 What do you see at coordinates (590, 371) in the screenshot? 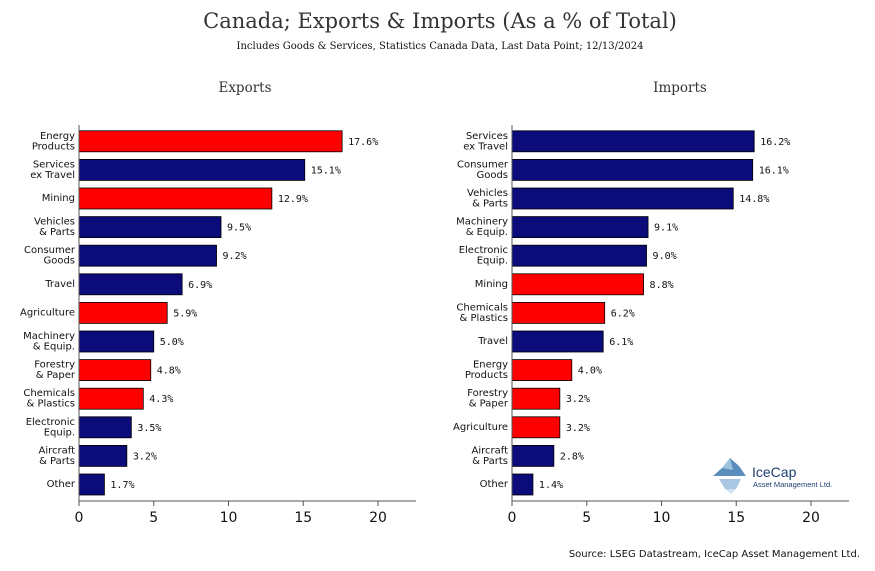
I see `value-label: 4.0%` at bounding box center [590, 371].